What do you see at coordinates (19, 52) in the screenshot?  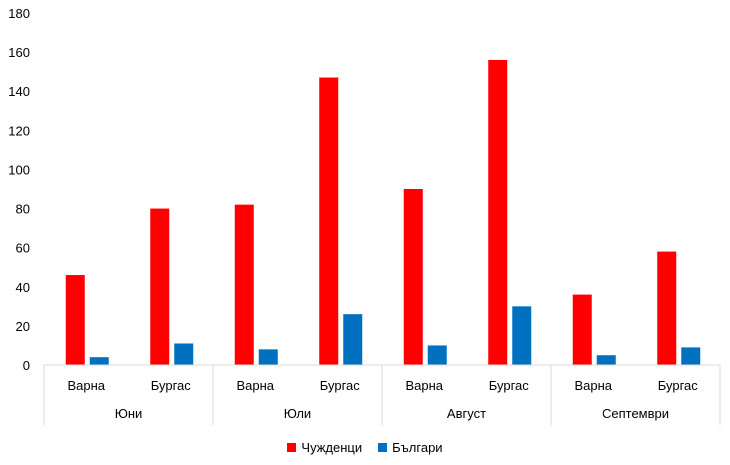 I see `y-tick-label: 160` at bounding box center [19, 52].